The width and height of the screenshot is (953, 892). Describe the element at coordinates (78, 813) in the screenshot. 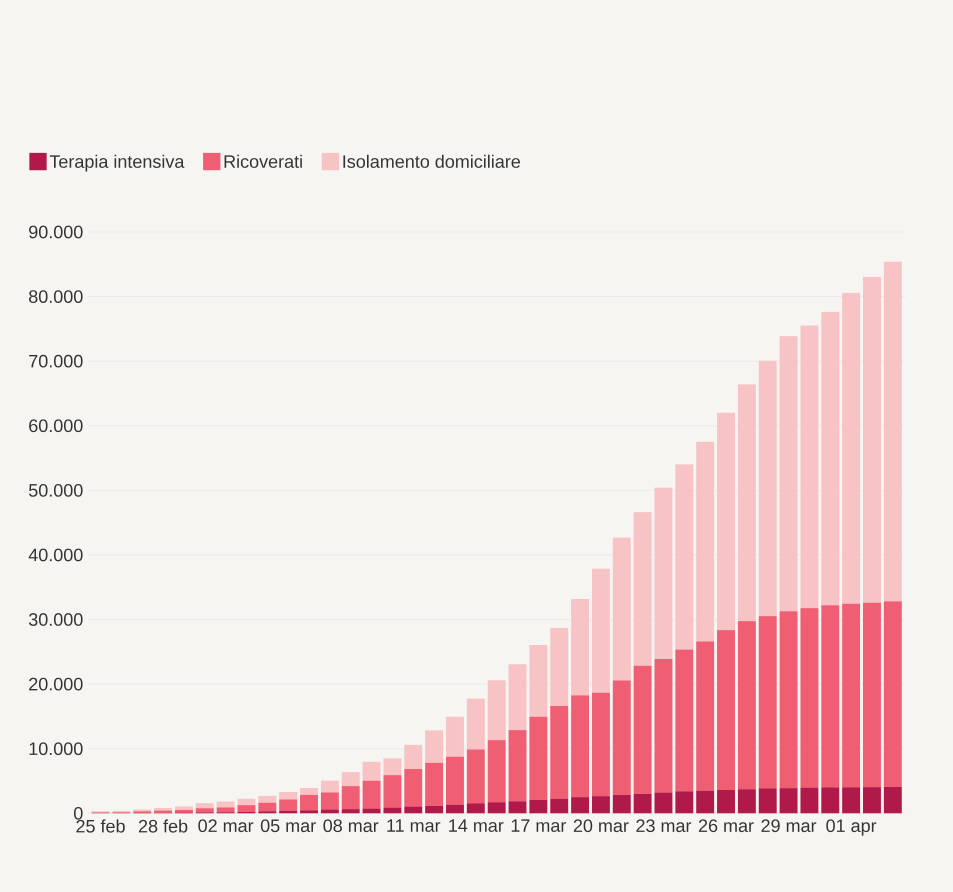

I see `y-tick-label: 0` at that location.